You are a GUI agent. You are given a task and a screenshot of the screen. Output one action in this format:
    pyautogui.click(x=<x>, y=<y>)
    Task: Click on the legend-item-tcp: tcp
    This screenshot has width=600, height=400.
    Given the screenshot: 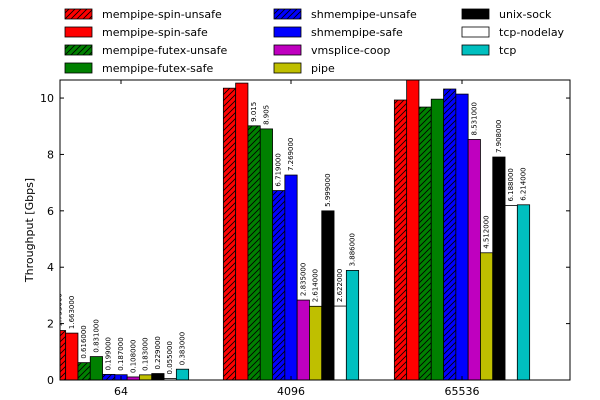 What is the action you would take?
    pyautogui.click(x=488, y=50)
    